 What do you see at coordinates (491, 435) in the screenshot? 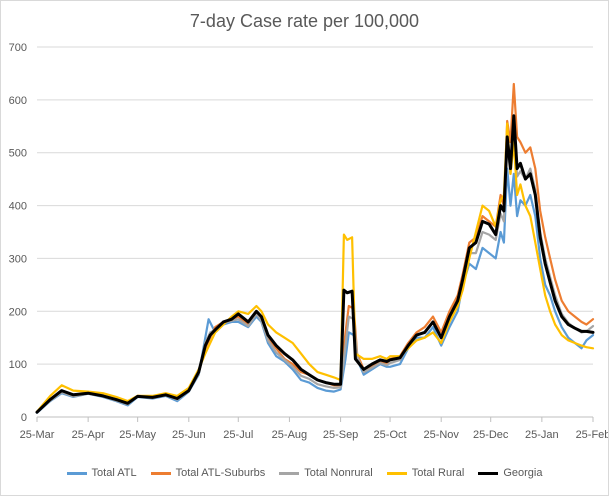
I see `x-tick-label: 25-Dec` at bounding box center [491, 435].